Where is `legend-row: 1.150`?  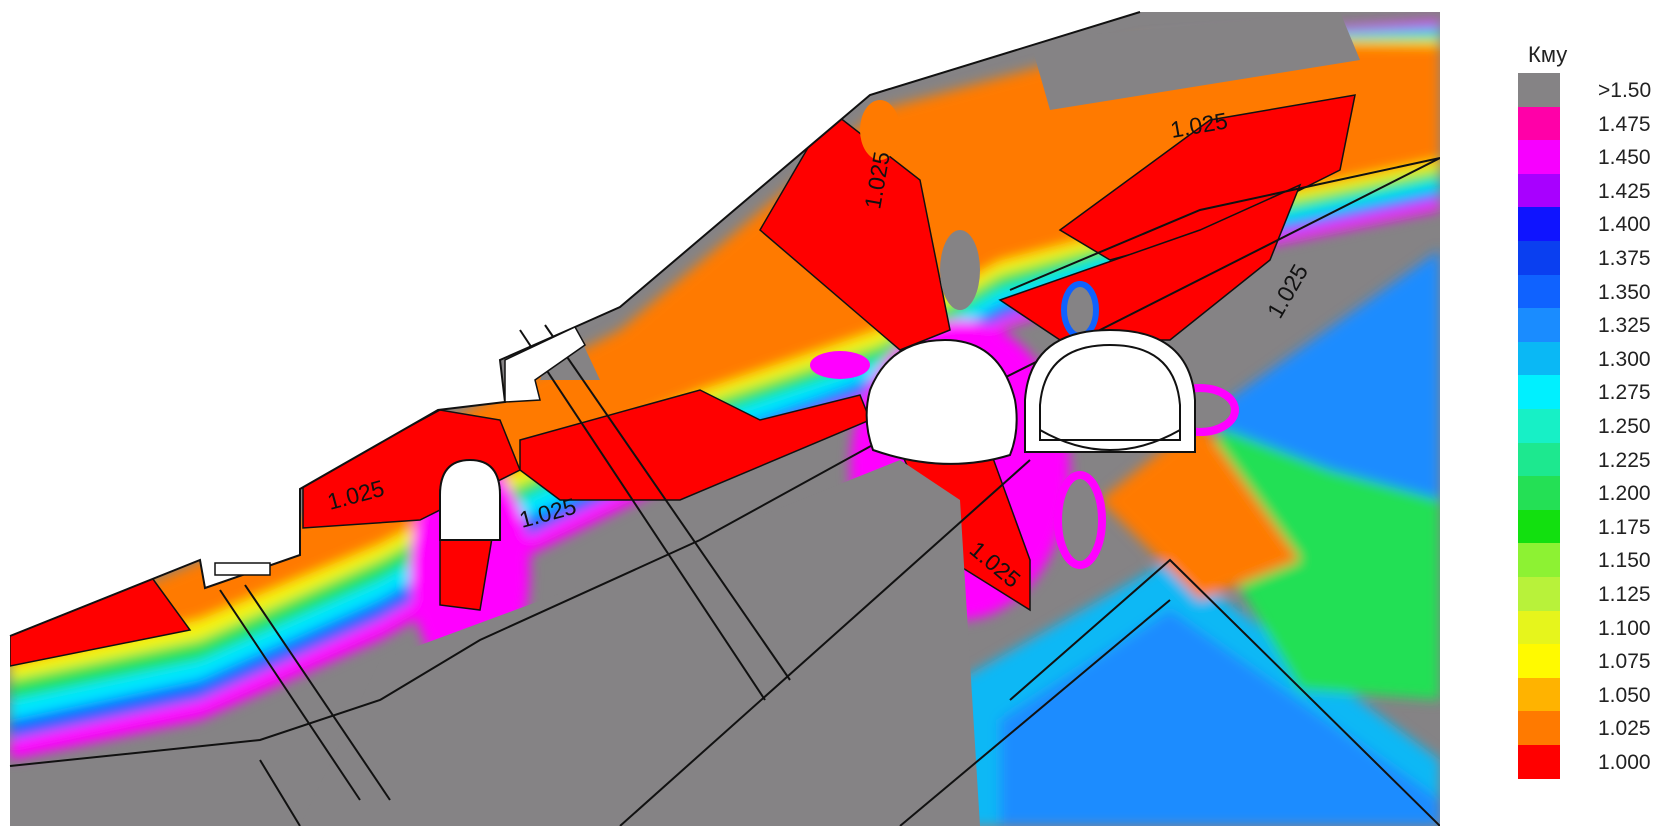
legend-row: 1.150 is located at coordinates (1593, 561).